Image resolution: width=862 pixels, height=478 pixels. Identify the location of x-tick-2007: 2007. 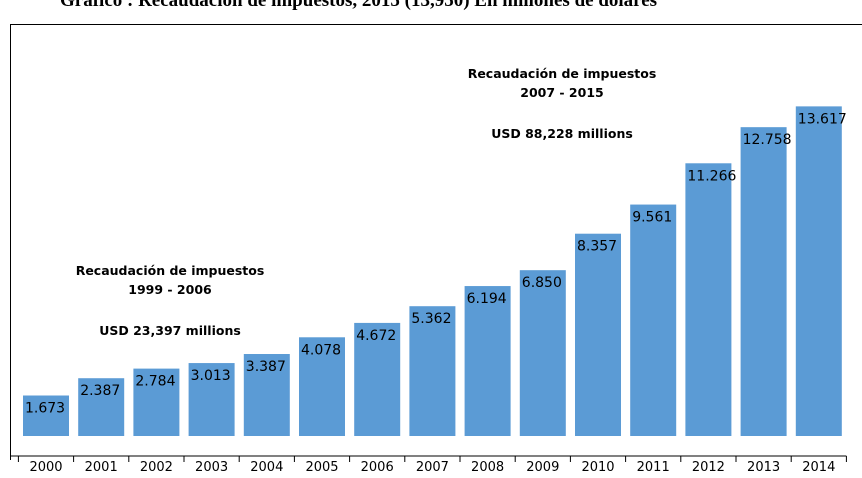
(432, 467).